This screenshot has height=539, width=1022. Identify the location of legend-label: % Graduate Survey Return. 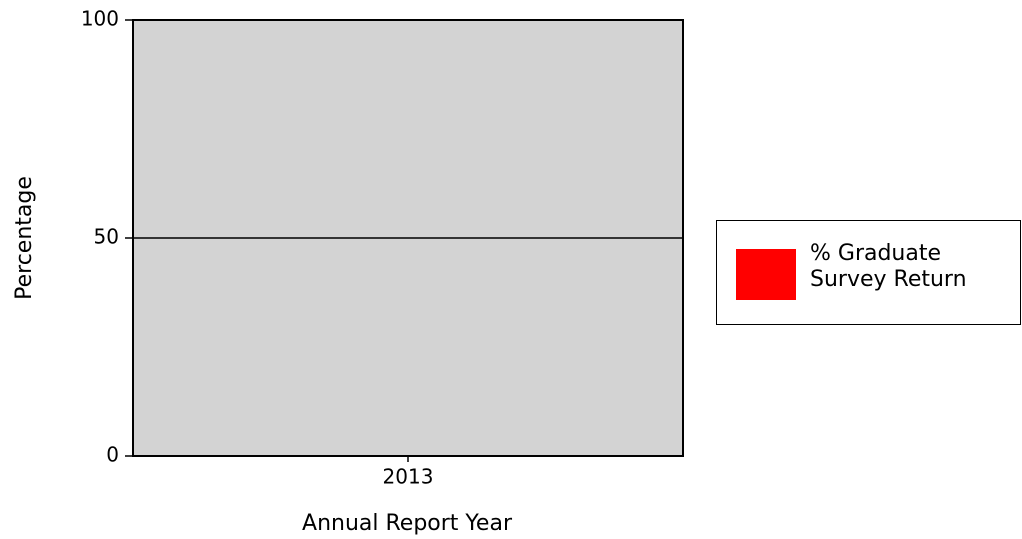
(888, 266).